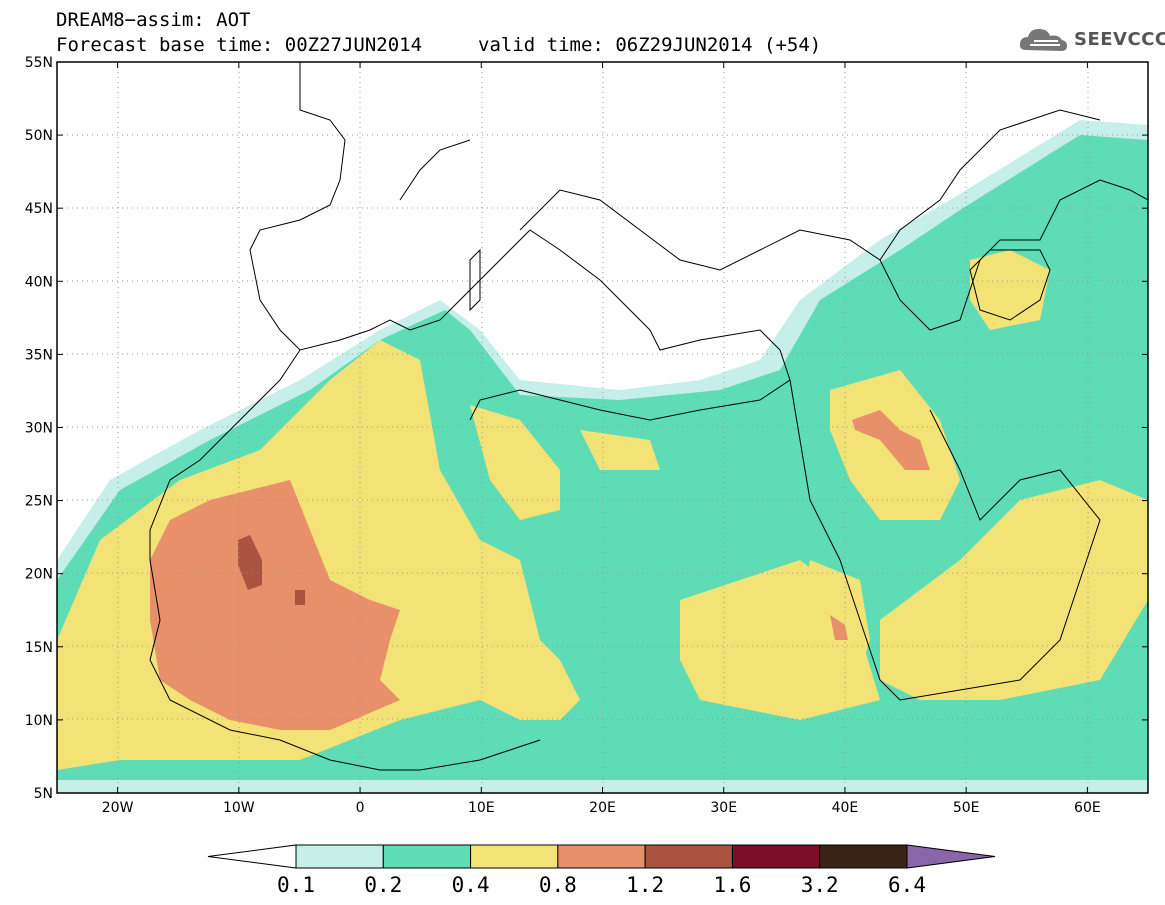 This screenshot has height=905, width=1165. What do you see at coordinates (471, 885) in the screenshot?
I see `colorbar-label: 0.4` at bounding box center [471, 885].